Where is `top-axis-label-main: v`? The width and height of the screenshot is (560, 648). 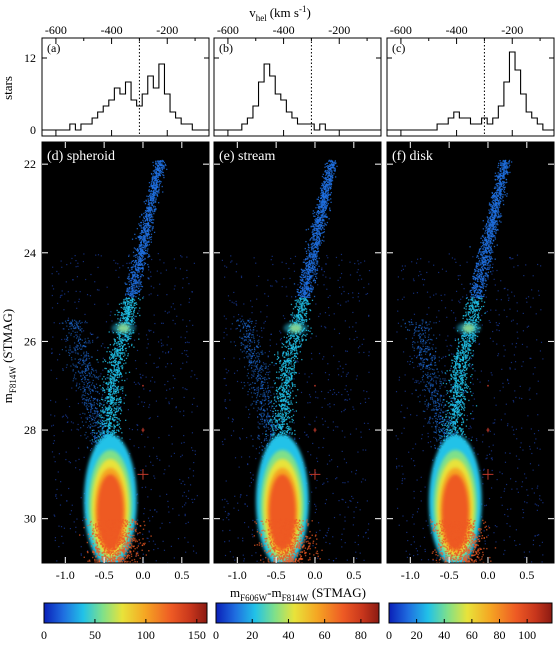
top-axis-label-main: v is located at coordinates (252, 12).